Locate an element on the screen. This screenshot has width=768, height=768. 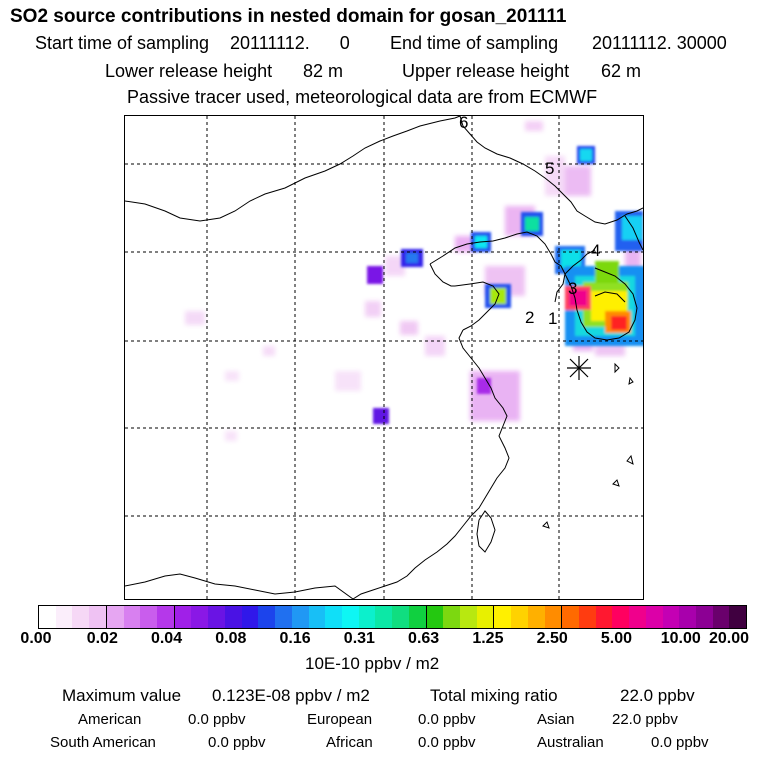
color-scale-tick-label: 0.04 is located at coordinates (166, 638).